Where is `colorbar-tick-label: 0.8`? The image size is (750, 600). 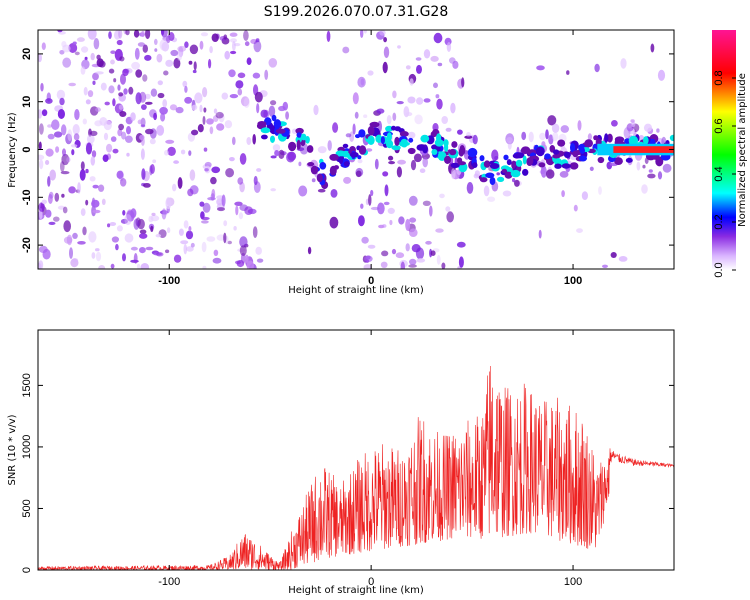 colorbar-tick-label: 0.8 is located at coordinates (719, 77).